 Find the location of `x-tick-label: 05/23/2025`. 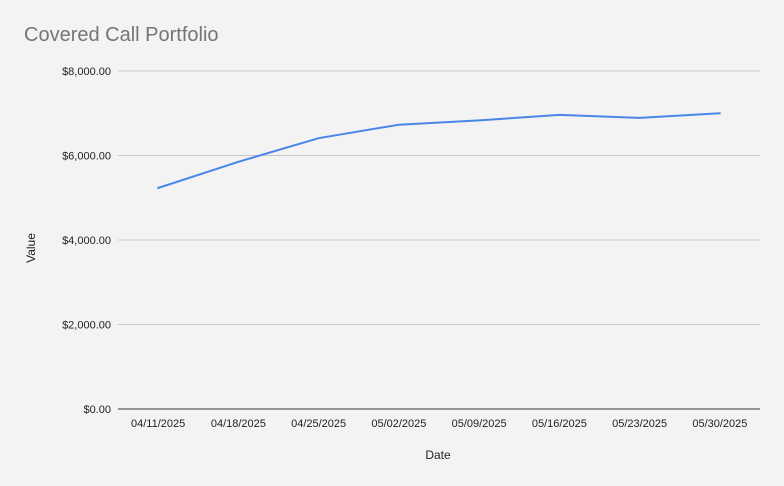

x-tick-label: 05/23/2025 is located at coordinates (639, 424).